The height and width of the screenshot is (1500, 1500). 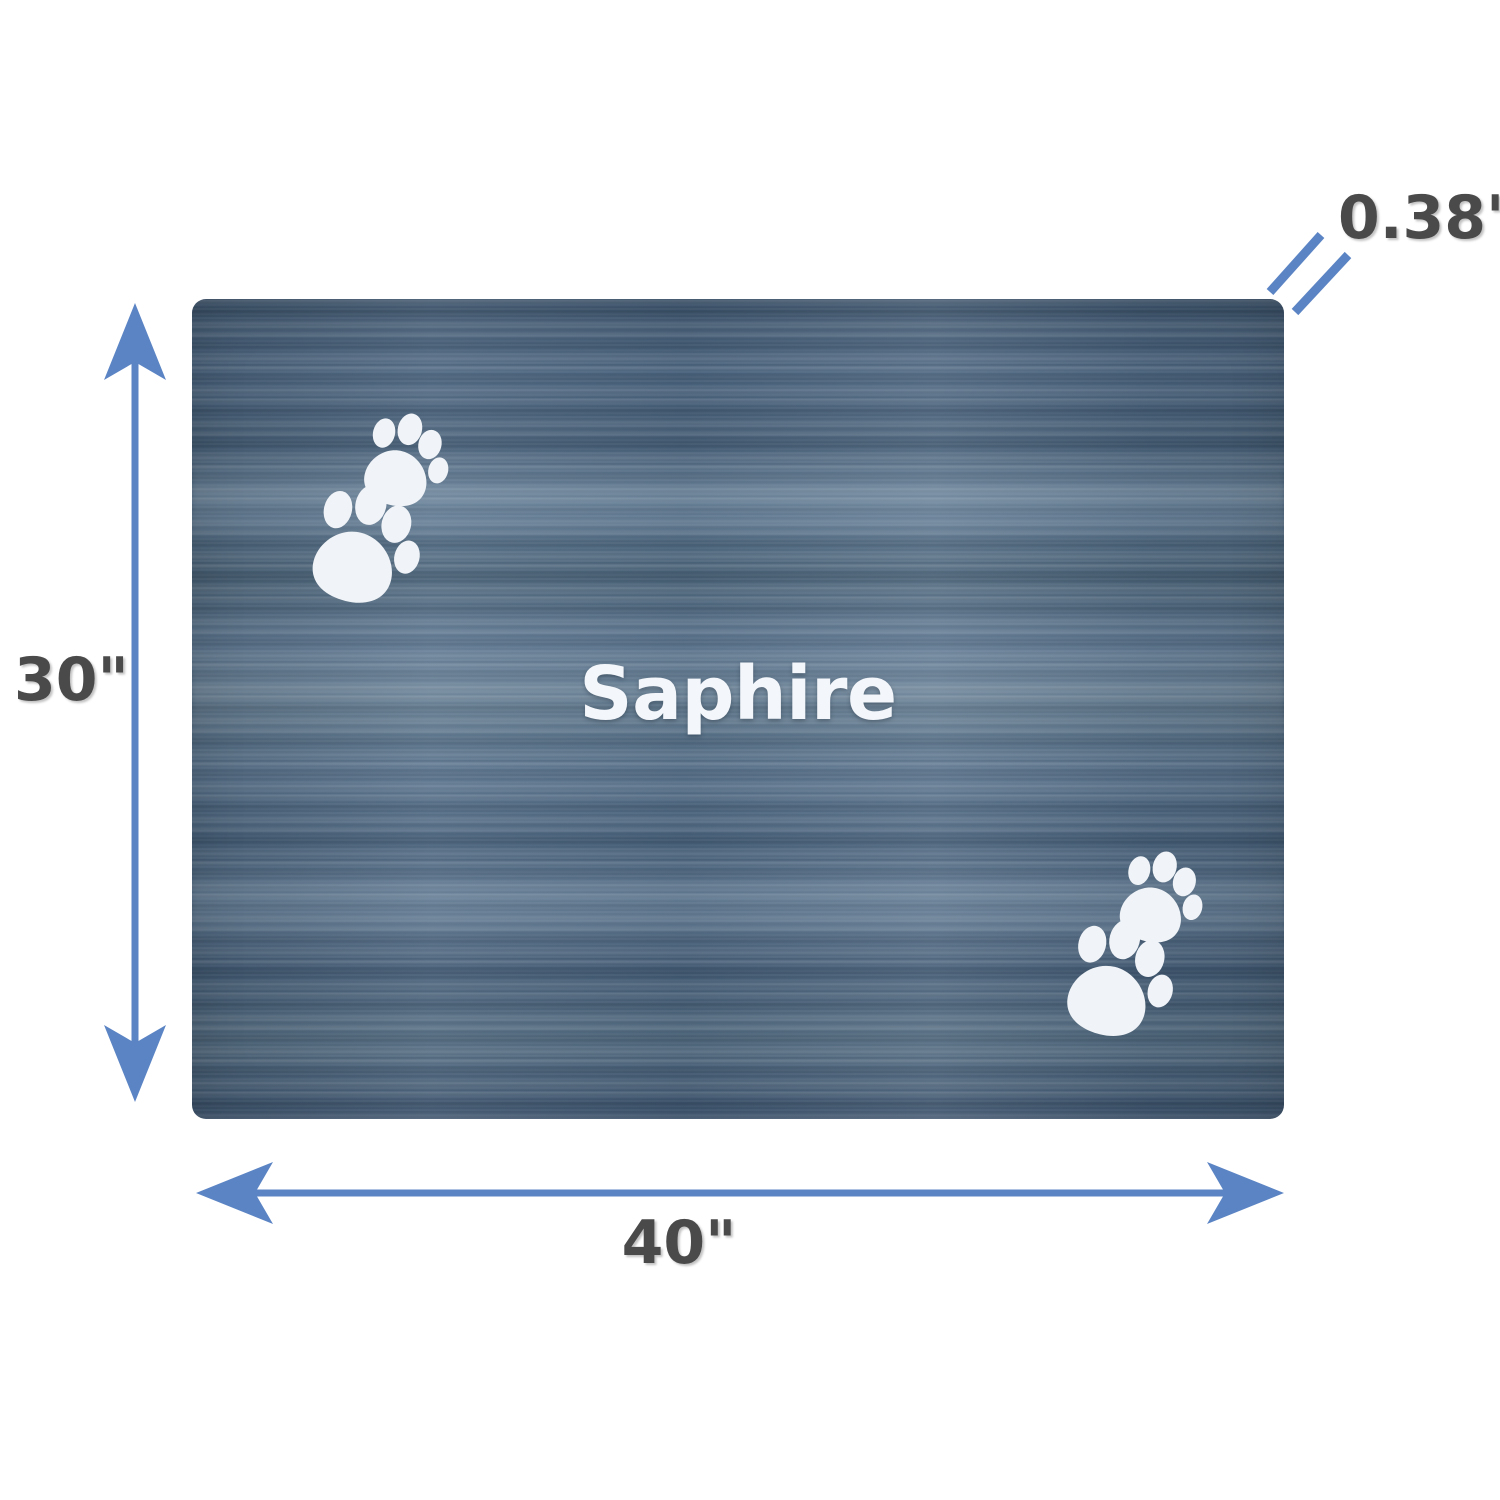 I want to click on width-dimension-arrow, so click(x=740, y=1193).